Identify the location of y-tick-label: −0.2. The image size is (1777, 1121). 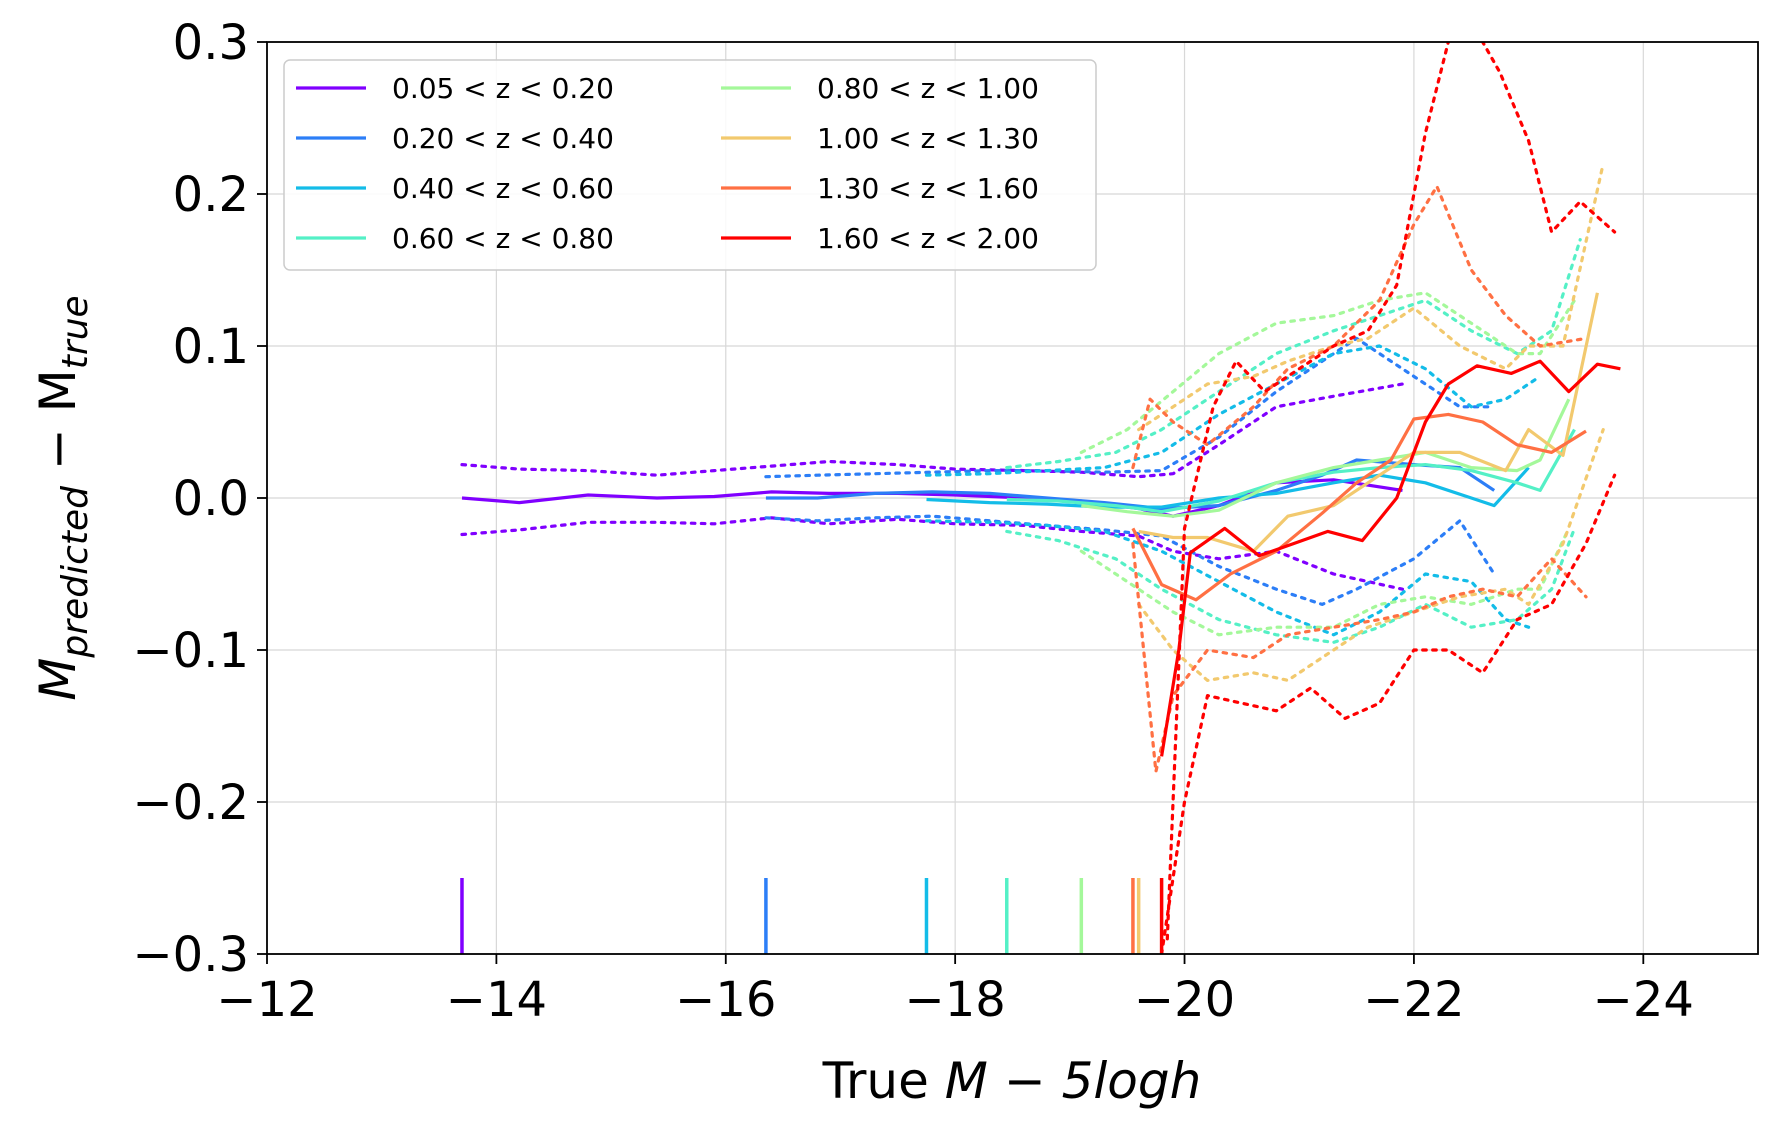
(190, 803).